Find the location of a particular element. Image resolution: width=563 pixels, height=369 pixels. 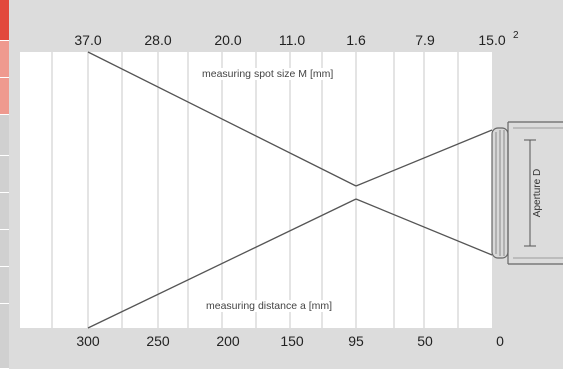

distance-label: 50 is located at coordinates (425, 341).